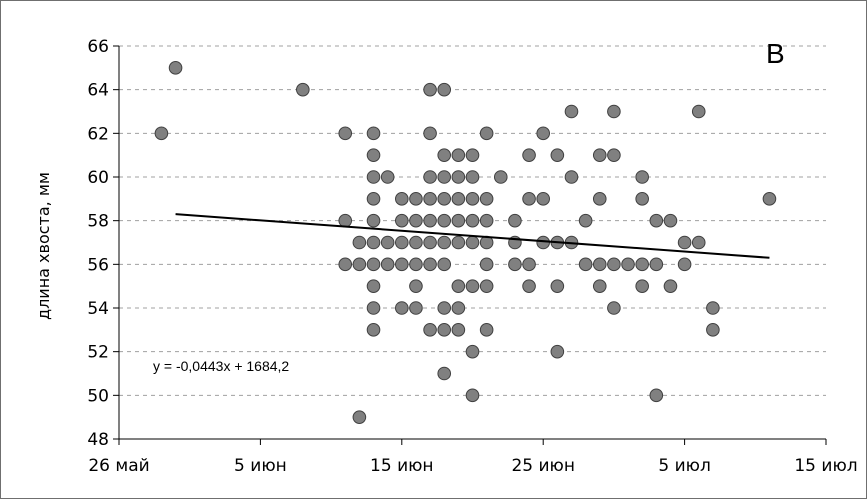 The width and height of the screenshot is (867, 500). I want to click on trendline, so click(472, 236).